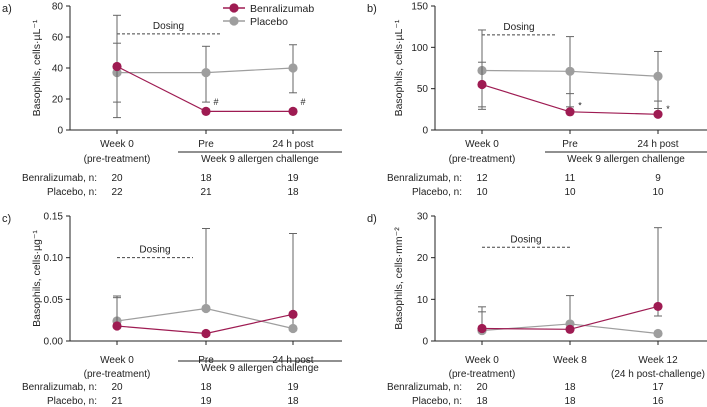  I want to click on n-table-value: 12, so click(482, 178).